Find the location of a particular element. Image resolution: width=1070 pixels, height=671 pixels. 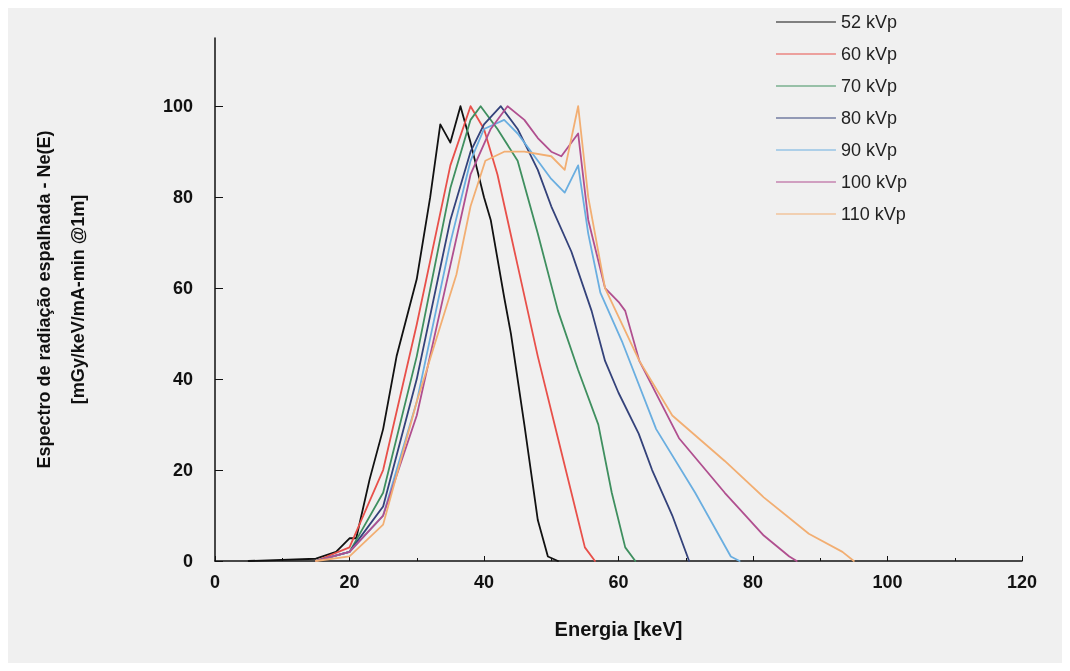

legend-label: 100 kVp is located at coordinates (874, 182).